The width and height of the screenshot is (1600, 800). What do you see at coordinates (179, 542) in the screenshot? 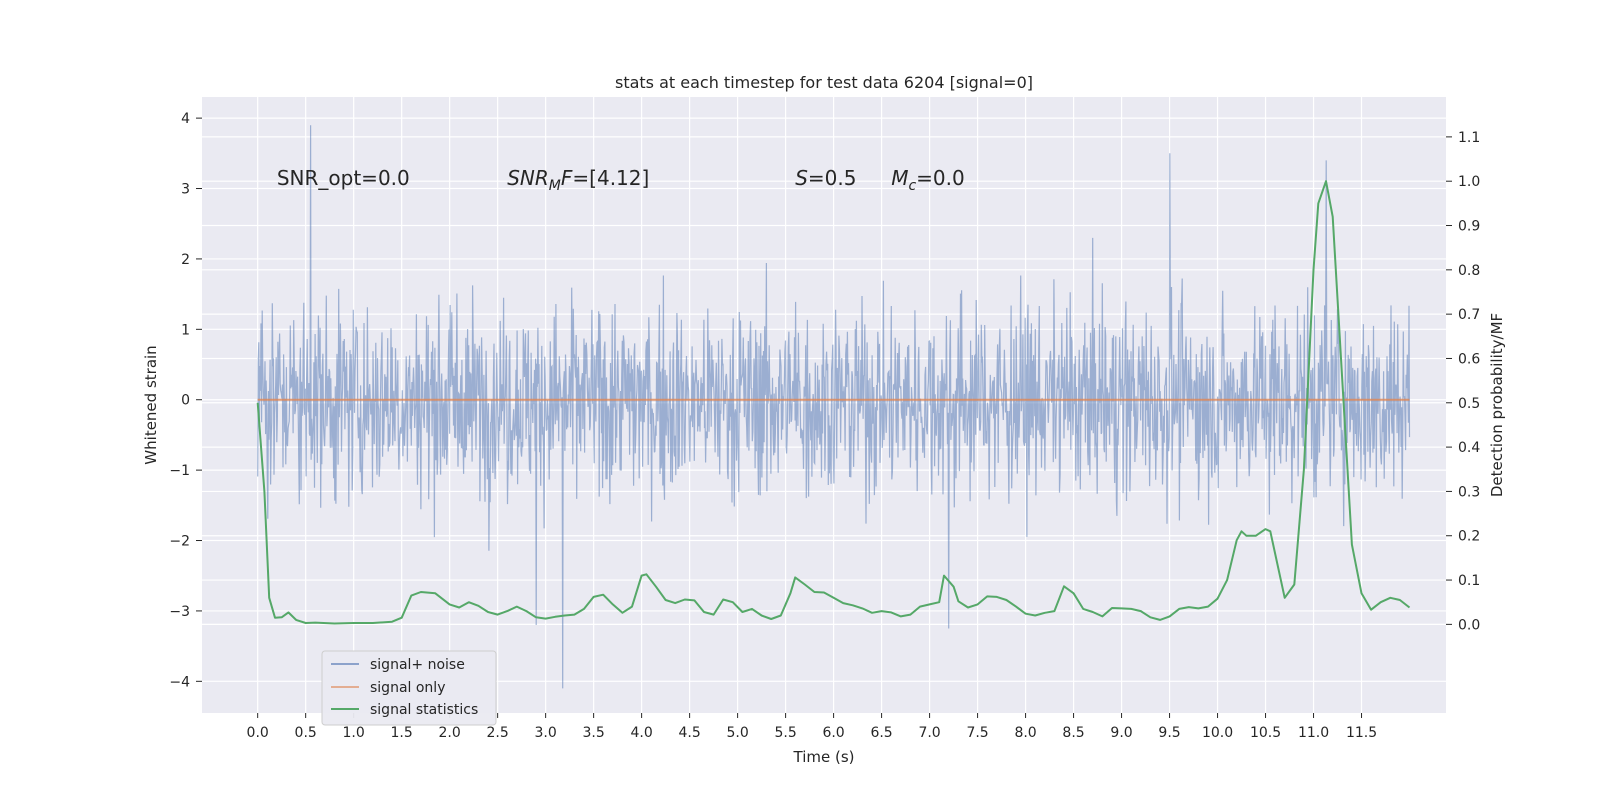
I see `y-tick-label: −2` at bounding box center [179, 542].